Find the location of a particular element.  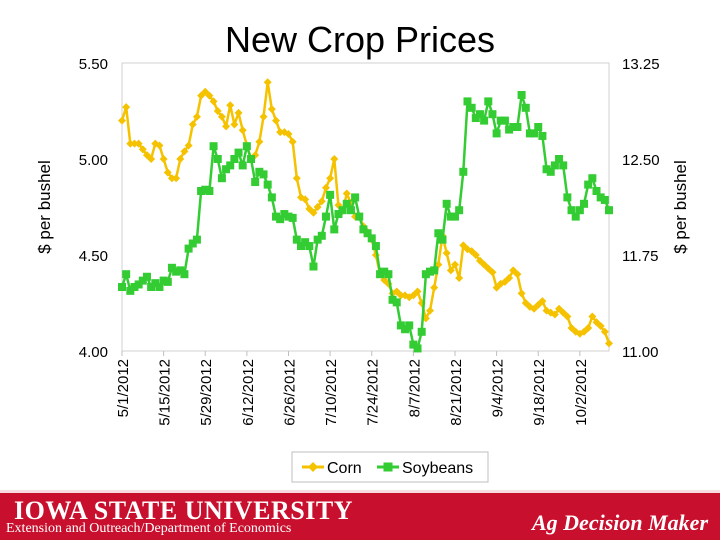

y-tick-left-1: 4.50 is located at coordinates (93, 256).